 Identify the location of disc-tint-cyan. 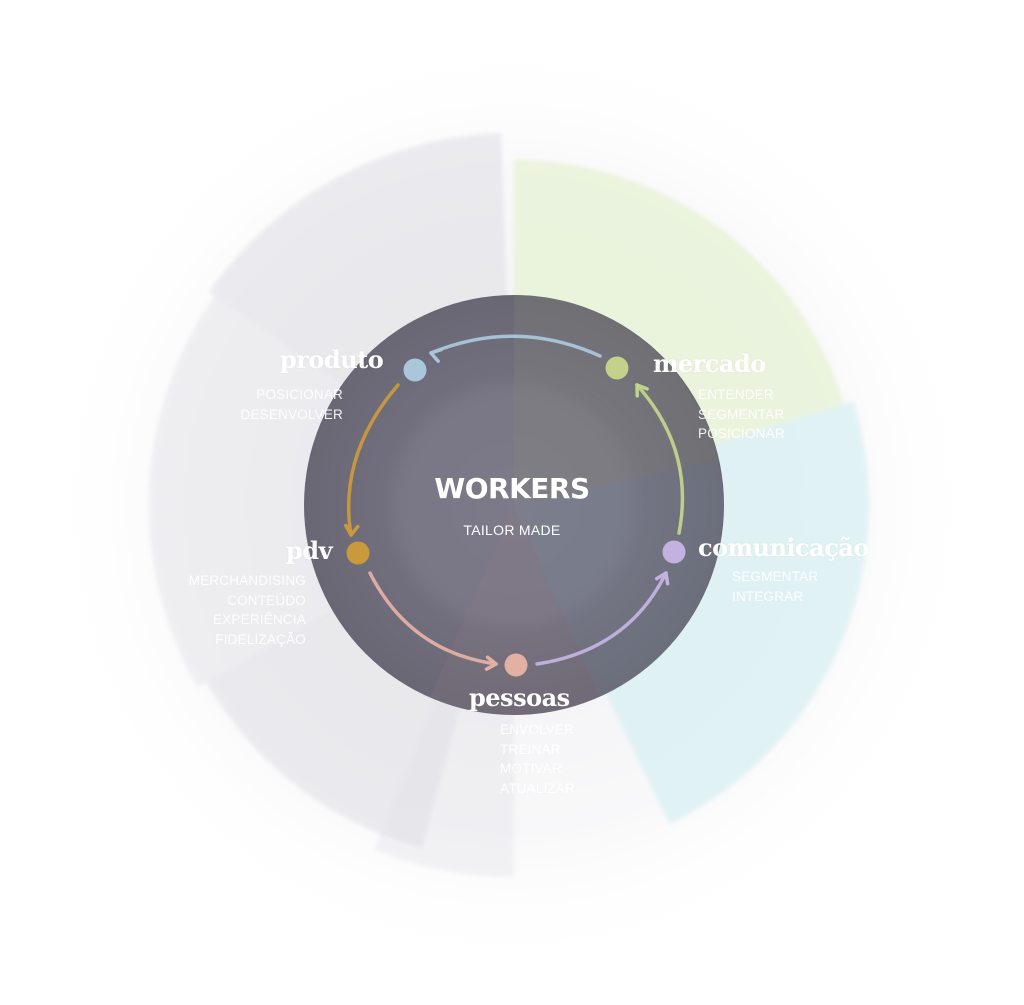
(619, 578).